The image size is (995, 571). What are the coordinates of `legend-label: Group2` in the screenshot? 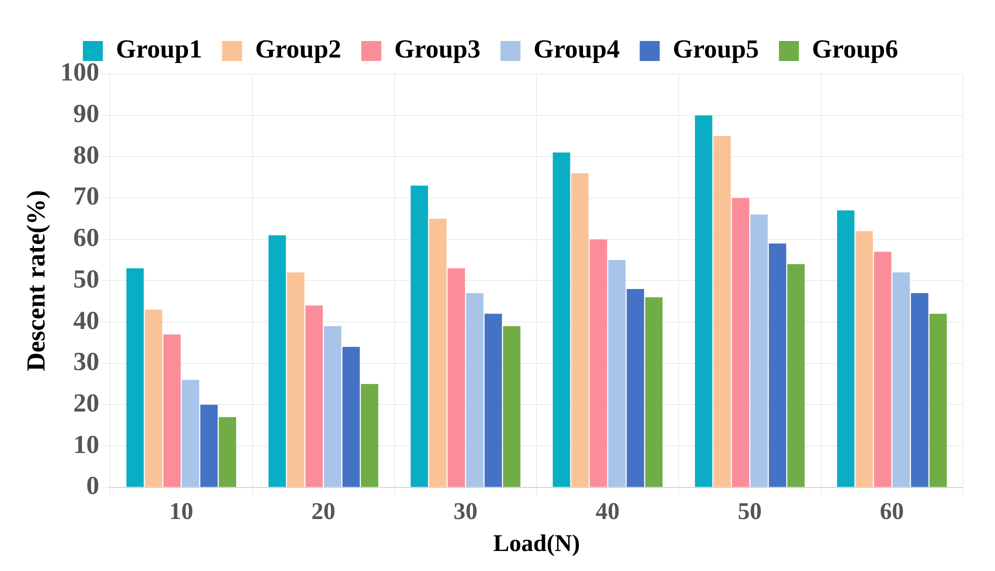 It's located at (298, 49).